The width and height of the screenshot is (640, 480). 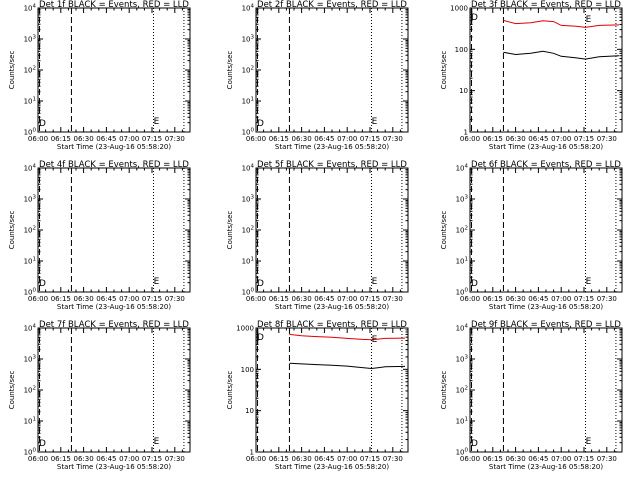 What do you see at coordinates (249, 411) in the screenshot?
I see `y-tick-label: 10` at bounding box center [249, 411].